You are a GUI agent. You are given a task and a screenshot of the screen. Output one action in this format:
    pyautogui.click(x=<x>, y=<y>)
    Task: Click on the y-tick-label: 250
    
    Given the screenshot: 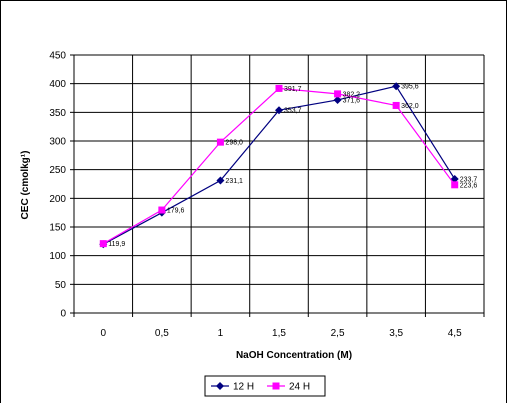 What is the action you would take?
    pyautogui.click(x=57, y=170)
    